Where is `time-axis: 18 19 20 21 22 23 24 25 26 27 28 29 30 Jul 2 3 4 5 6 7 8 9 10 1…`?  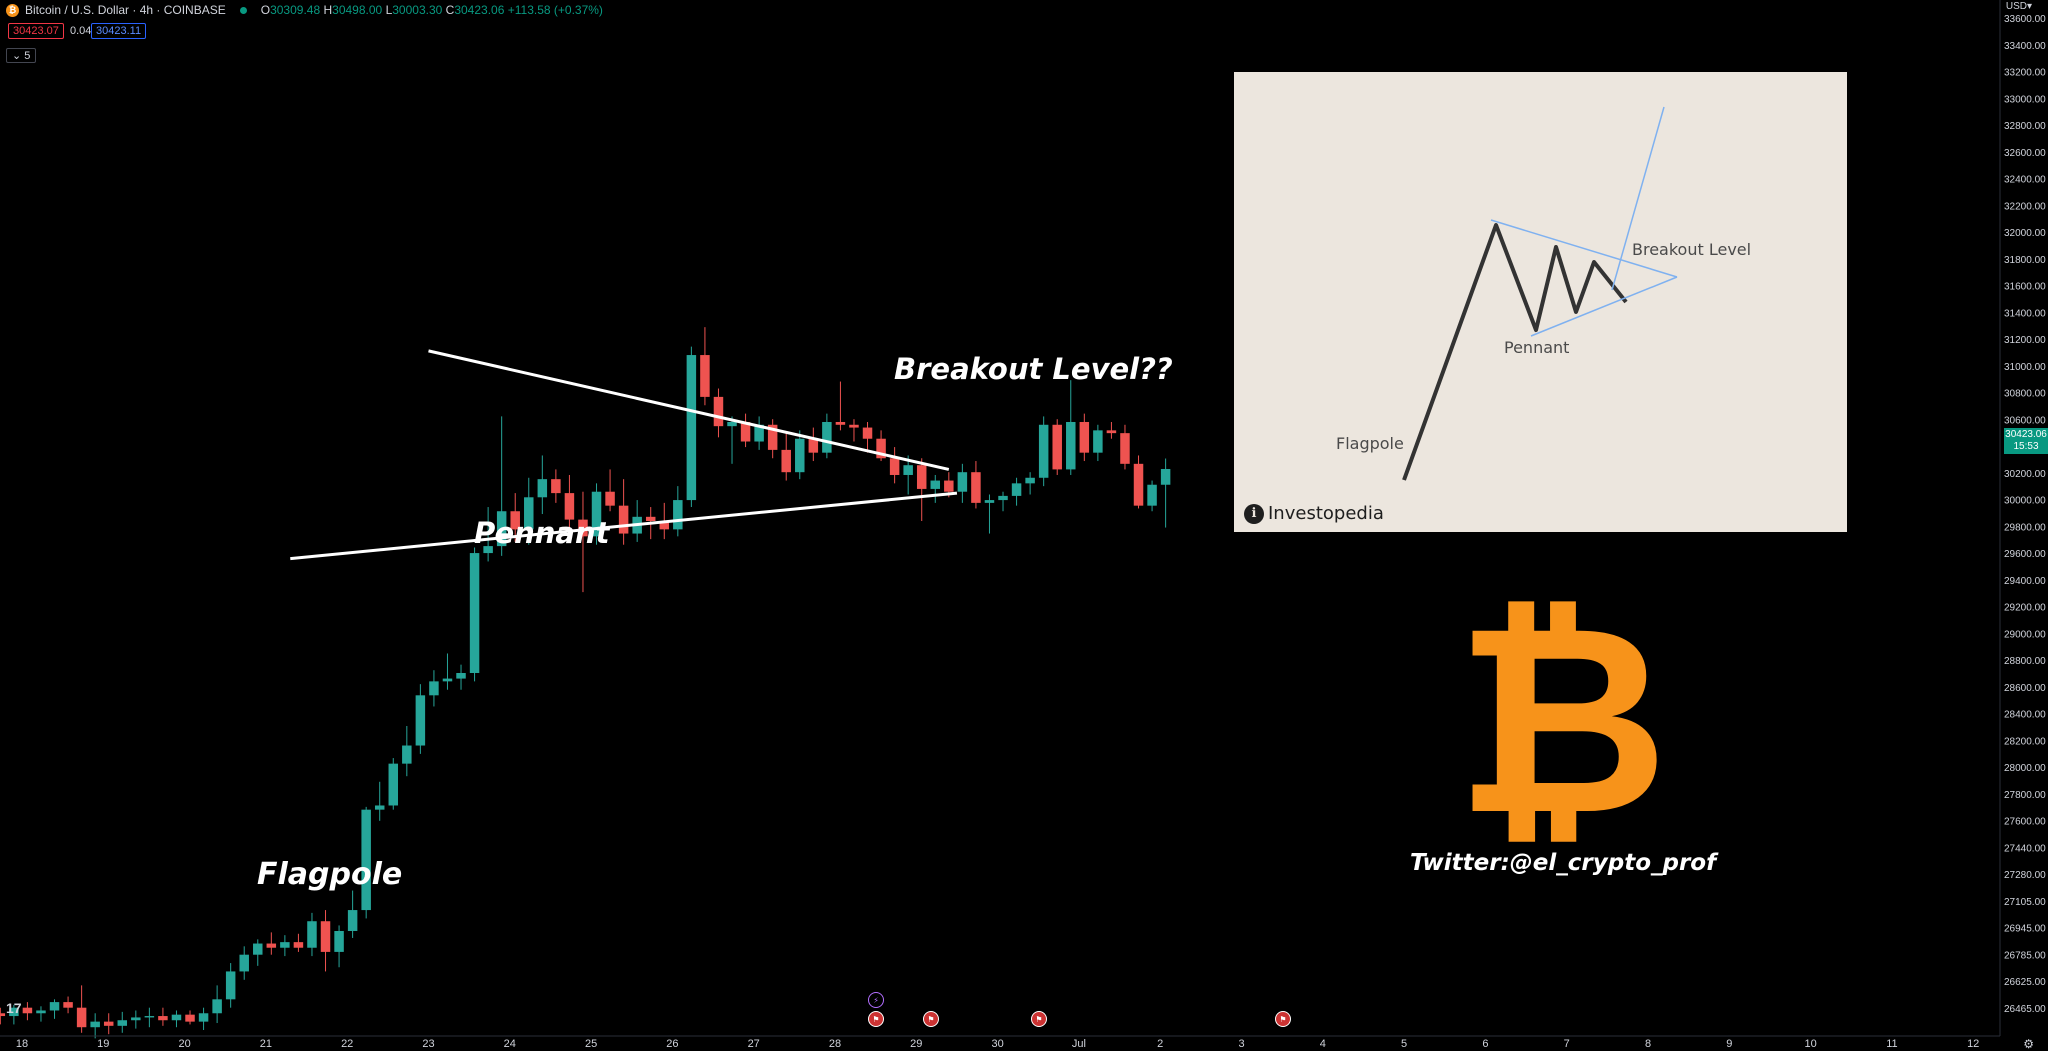
time-axis: 18 19 20 21 22 23 24 25 26 27 28 29 30 Jul 2 3 4 5 6 7 8 9 10 1… is located at coordinates (997, 1044).